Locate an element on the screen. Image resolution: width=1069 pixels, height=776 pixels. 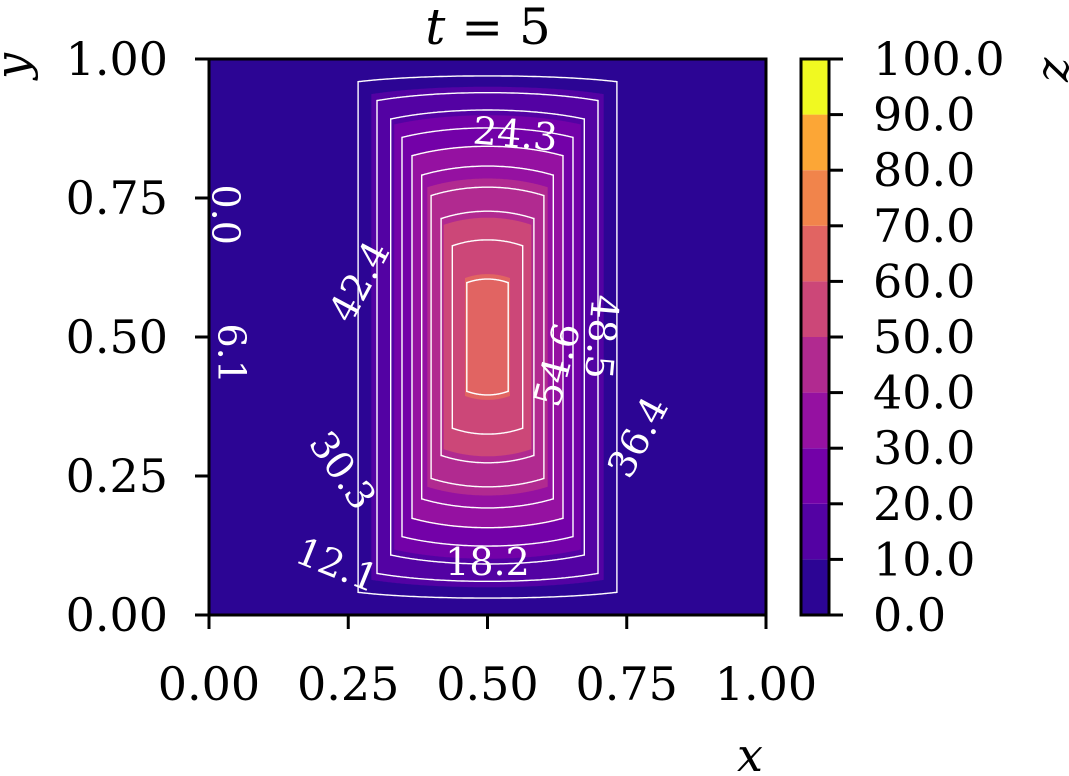
y-axis: 0.00 0.25 0.50 0.75 1.00 is located at coordinates (137, 337).